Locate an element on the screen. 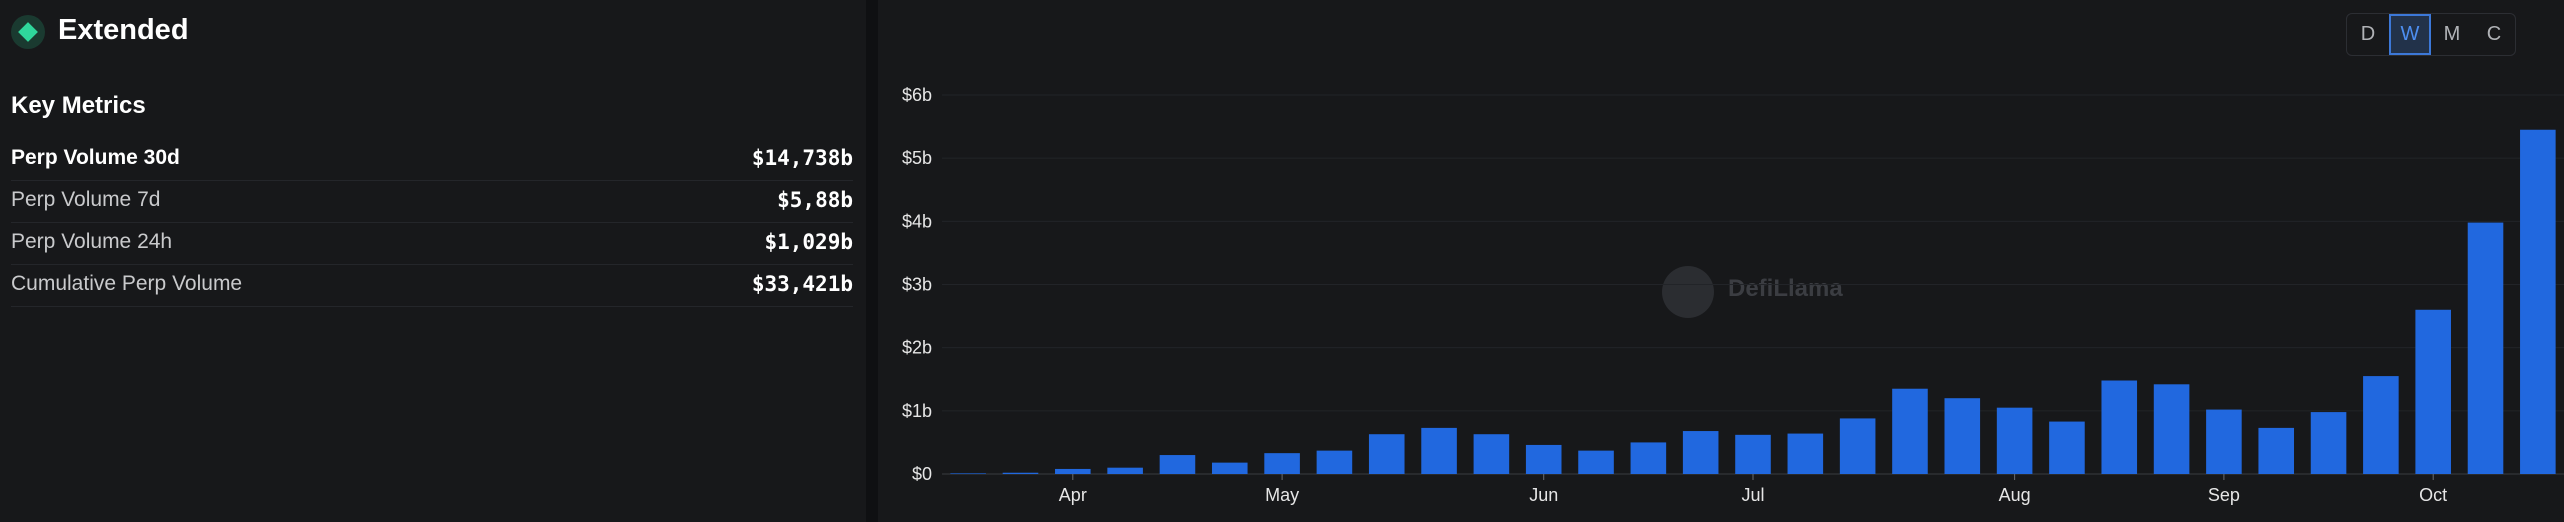  metric-label: Perp Volume 7d is located at coordinates (86, 199).